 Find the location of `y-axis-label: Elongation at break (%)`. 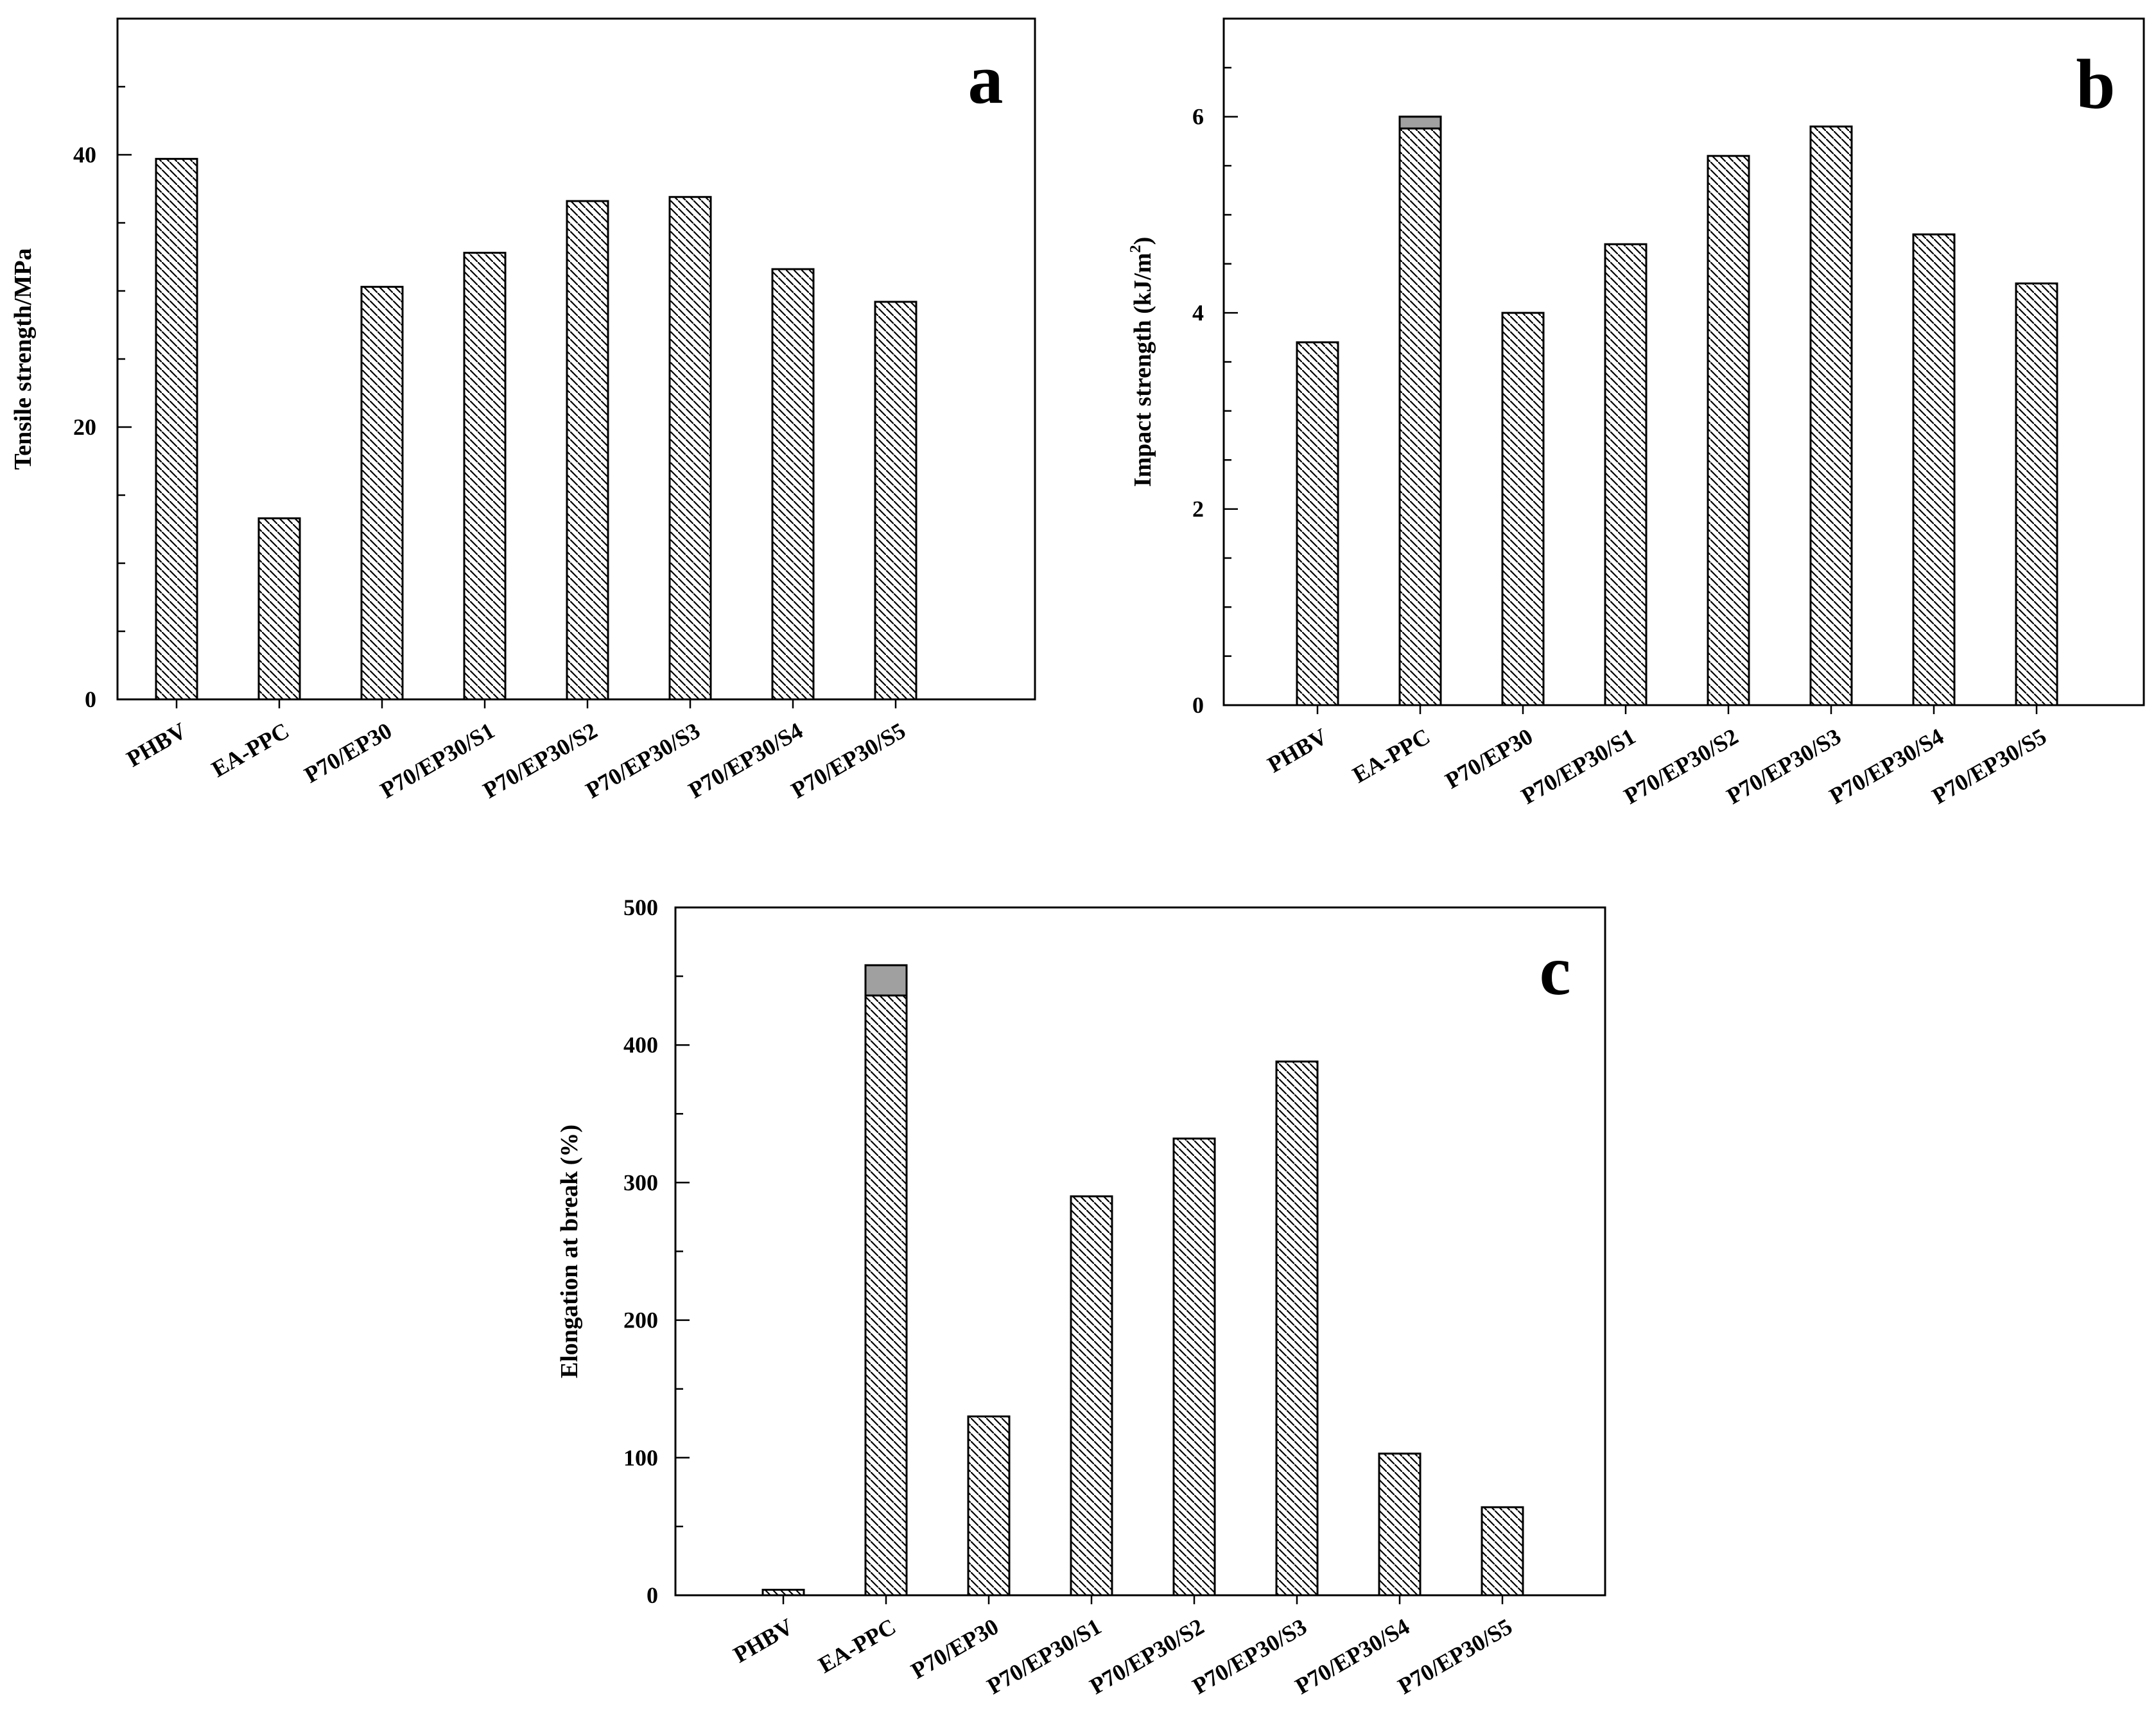

y-axis-label: Elongation at break (%) is located at coordinates (569, 1251).